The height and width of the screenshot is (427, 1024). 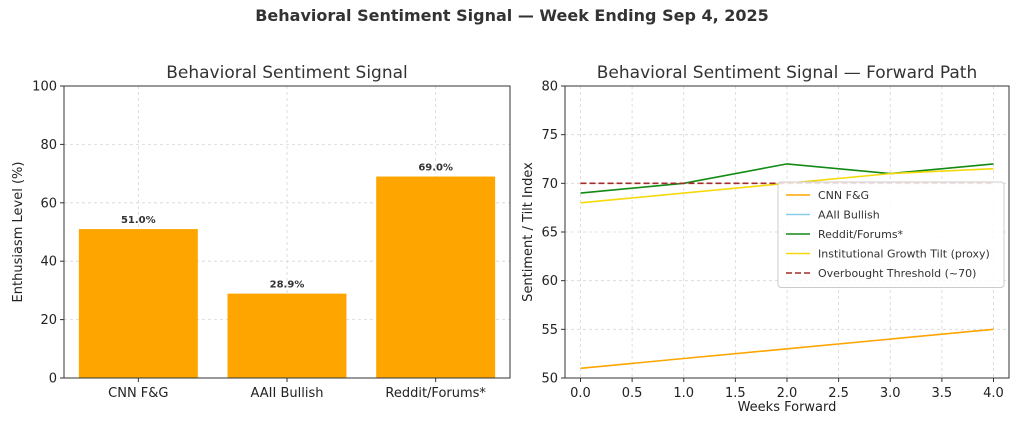 I want to click on line-ytick-label: 65, so click(x=549, y=233).